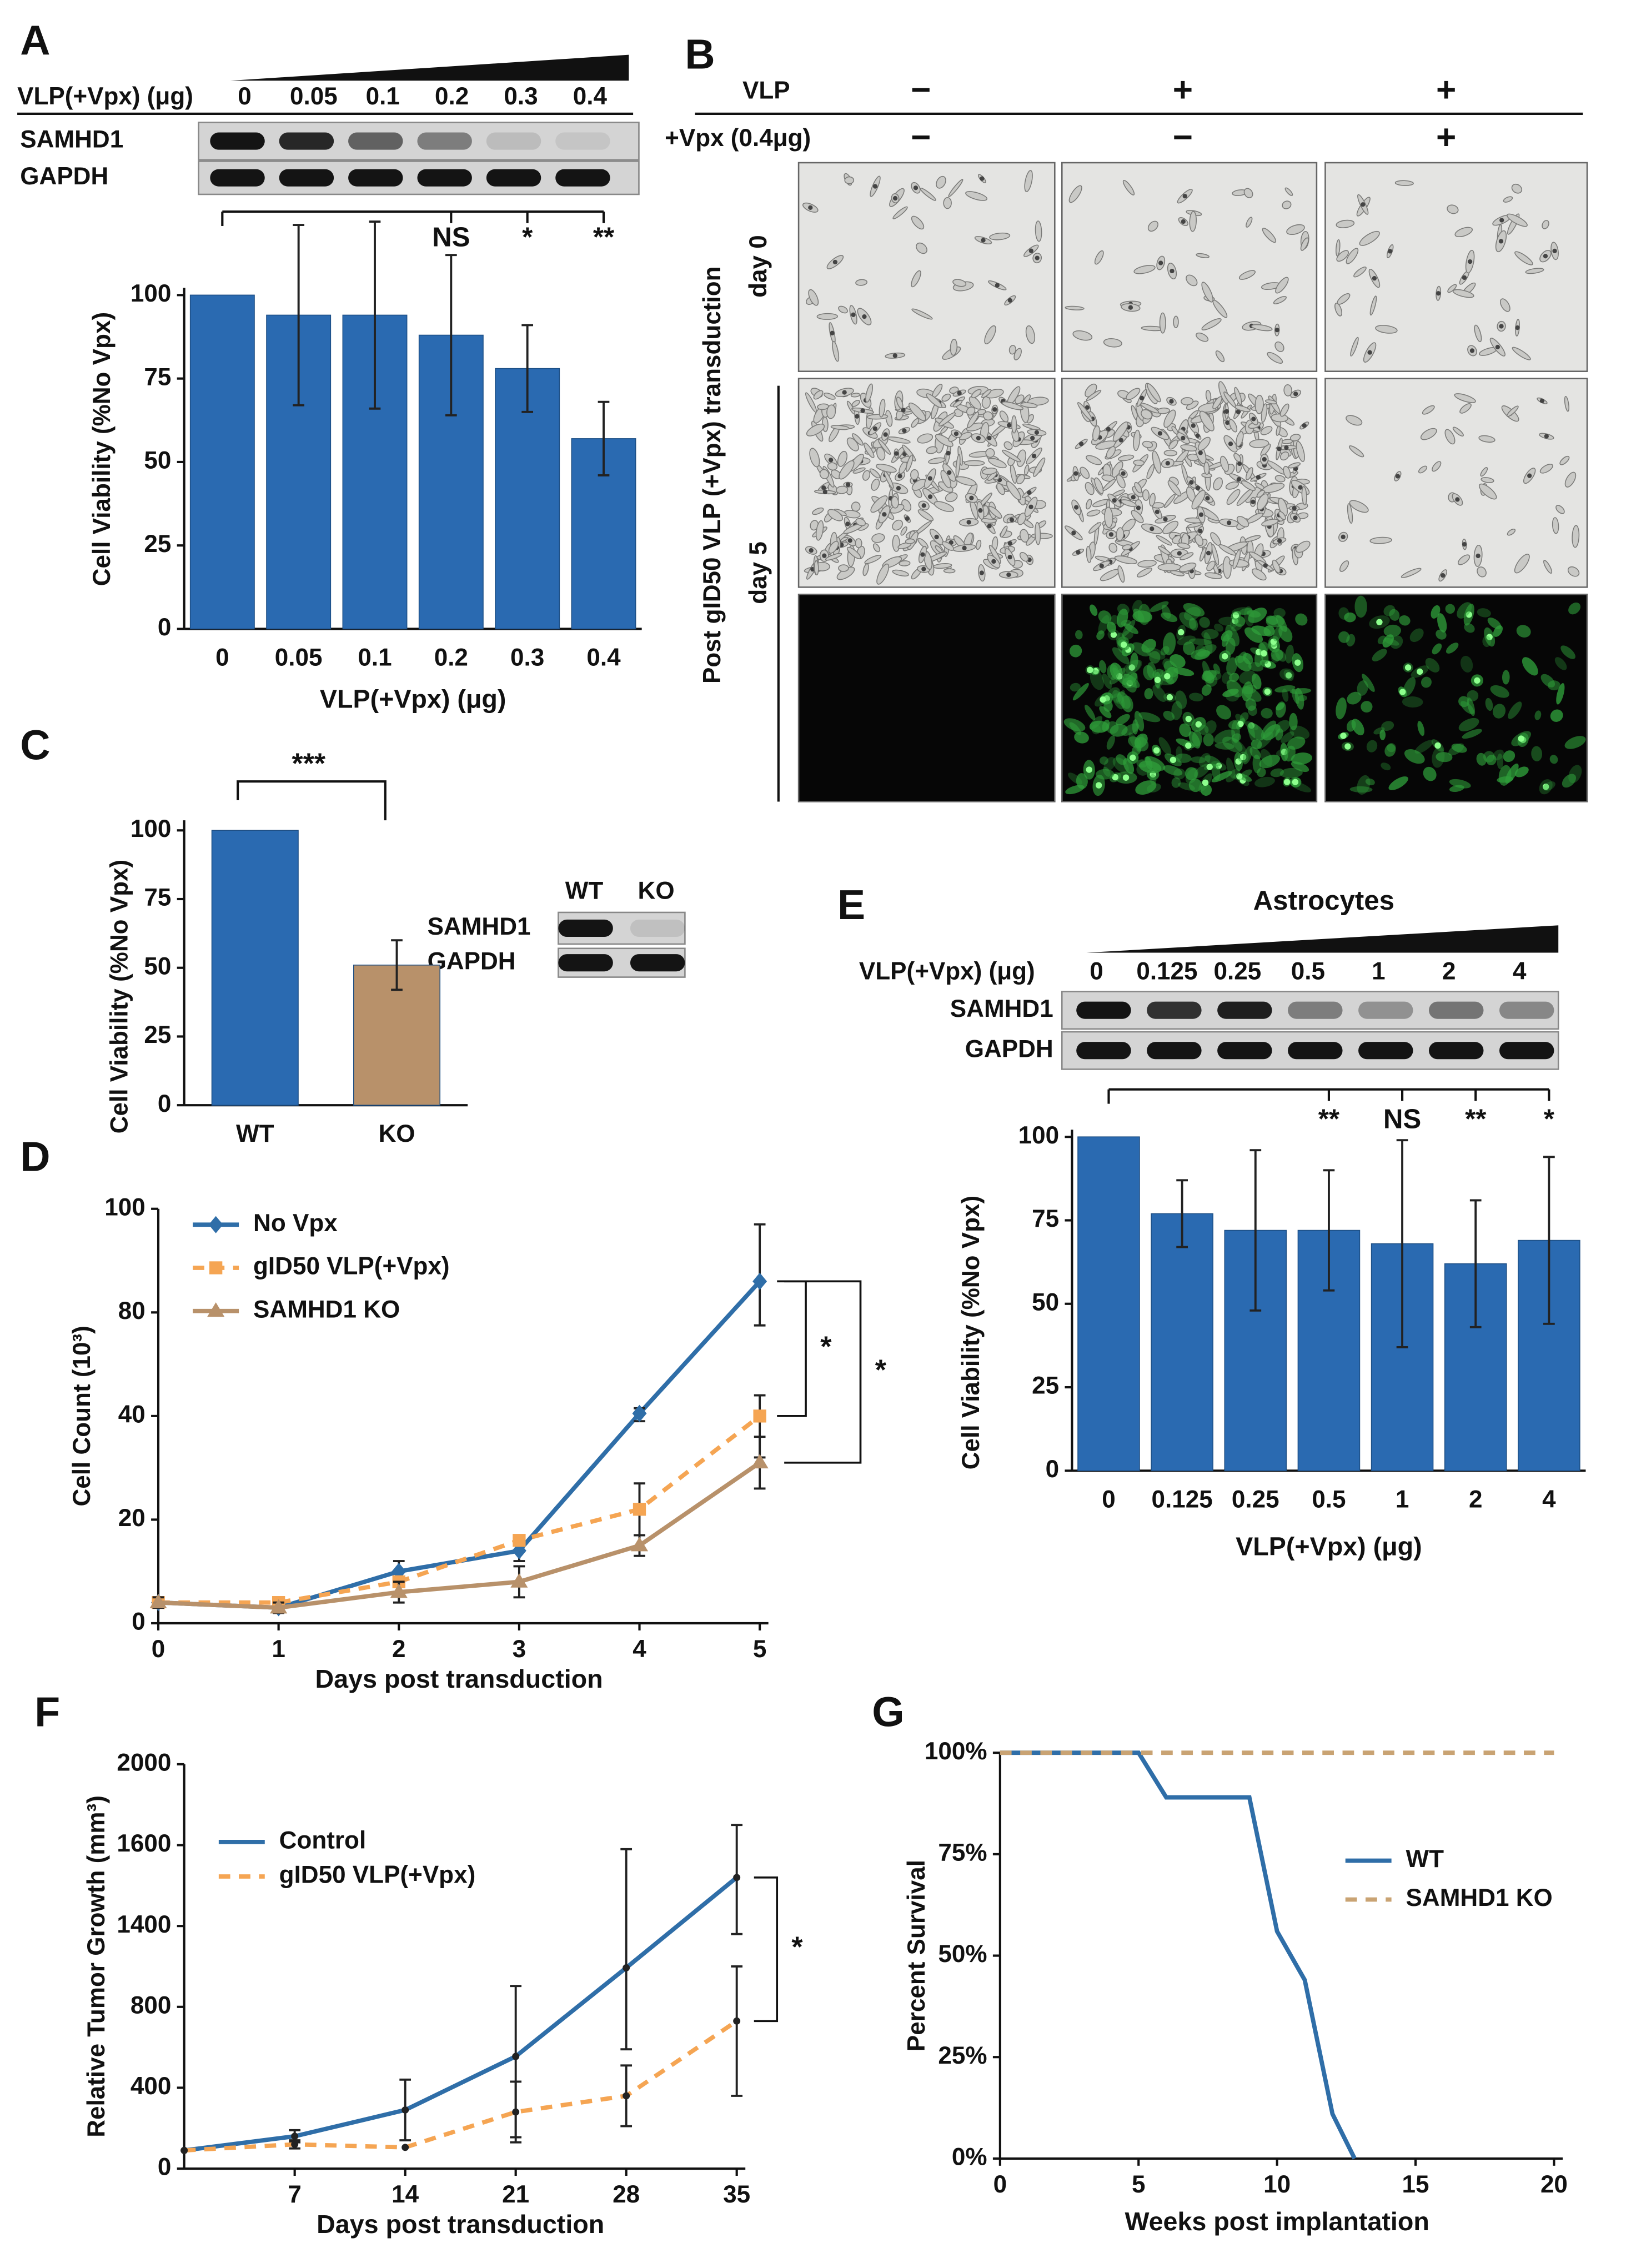 The height and width of the screenshot is (2268, 1626). I want to click on x-tick-label: 0.3, so click(527, 657).